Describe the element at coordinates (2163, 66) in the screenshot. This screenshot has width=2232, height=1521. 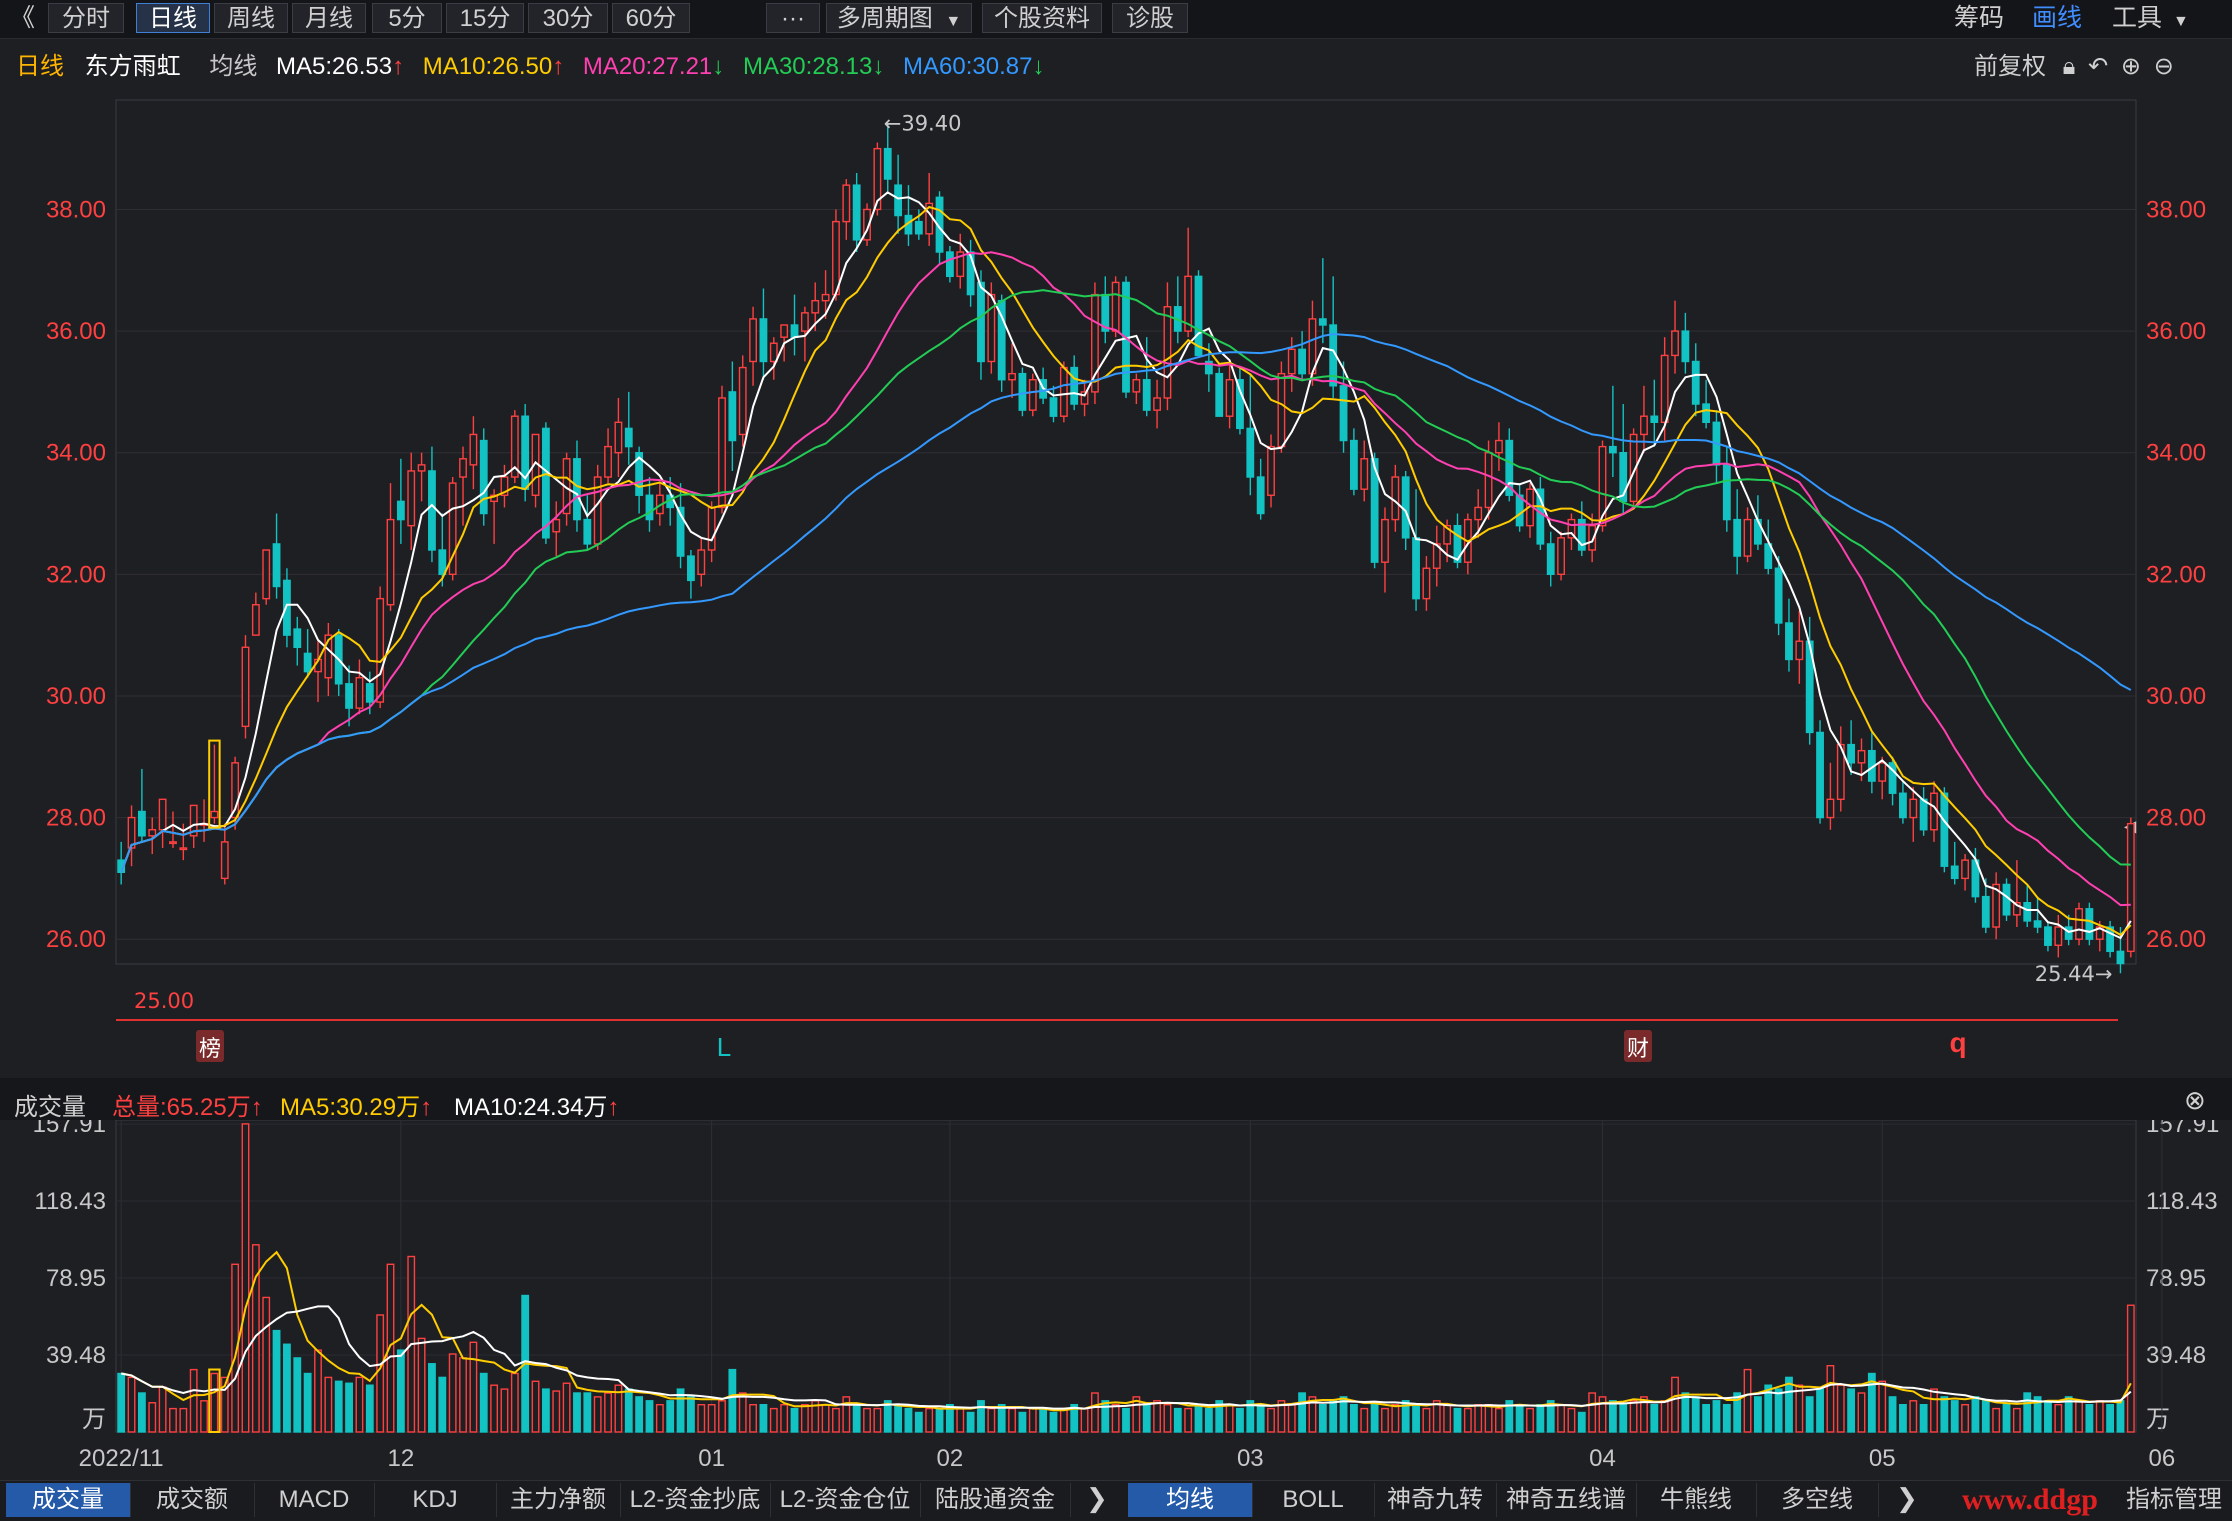
I see `zoom-out-icon: ⊖` at that location.